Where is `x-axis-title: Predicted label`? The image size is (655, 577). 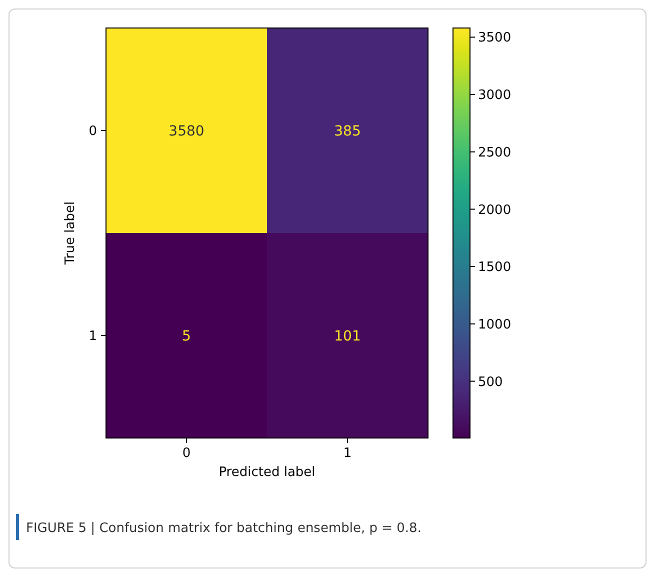 x-axis-title: Predicted label is located at coordinates (267, 472).